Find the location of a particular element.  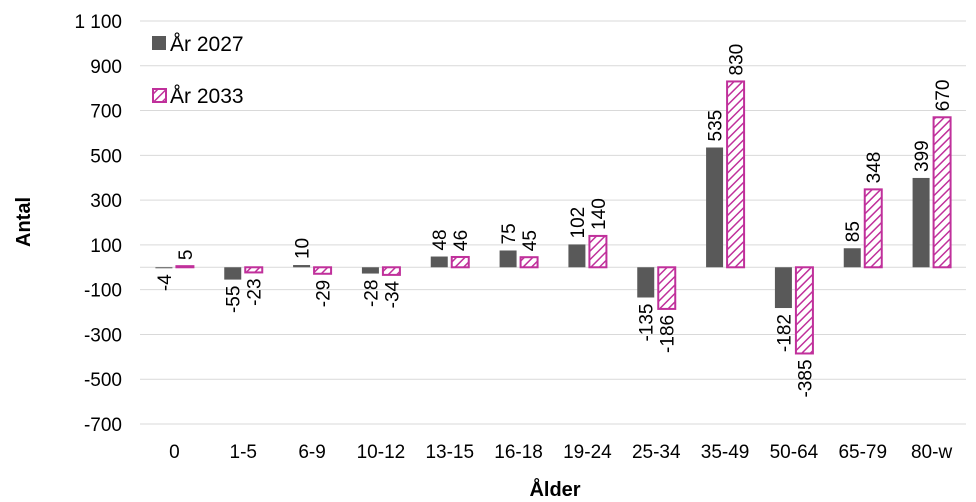

data-label-r-2033-0: 5 is located at coordinates (186, 255).